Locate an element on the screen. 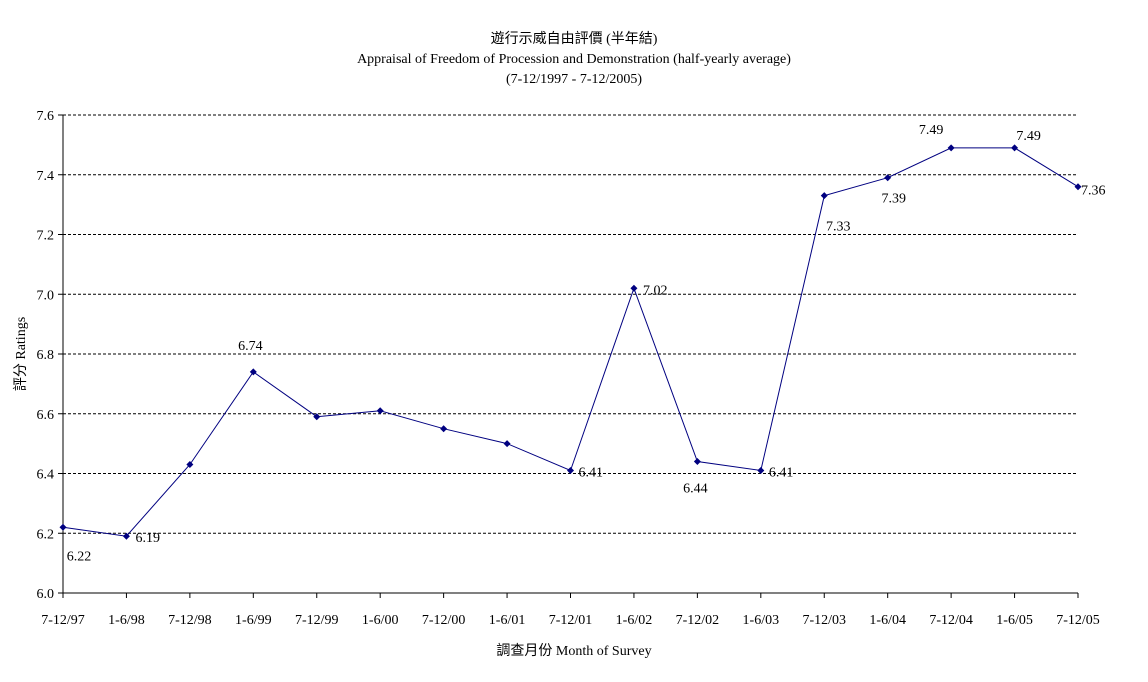  data-label: 6.44 is located at coordinates (695, 489).